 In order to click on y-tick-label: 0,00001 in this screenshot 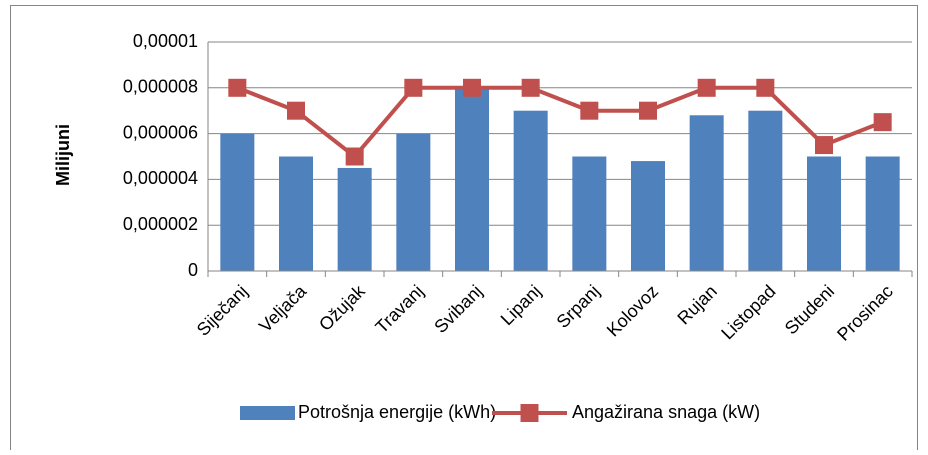, I will do `click(165, 41)`.